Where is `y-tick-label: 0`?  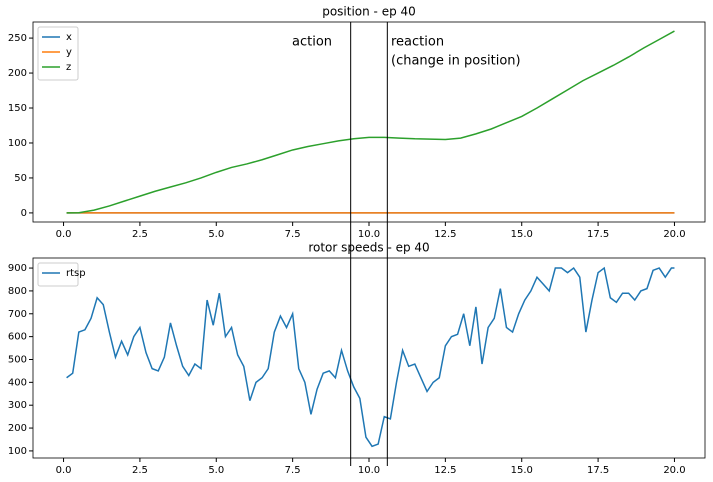
y-tick-label: 0 is located at coordinates (24, 213).